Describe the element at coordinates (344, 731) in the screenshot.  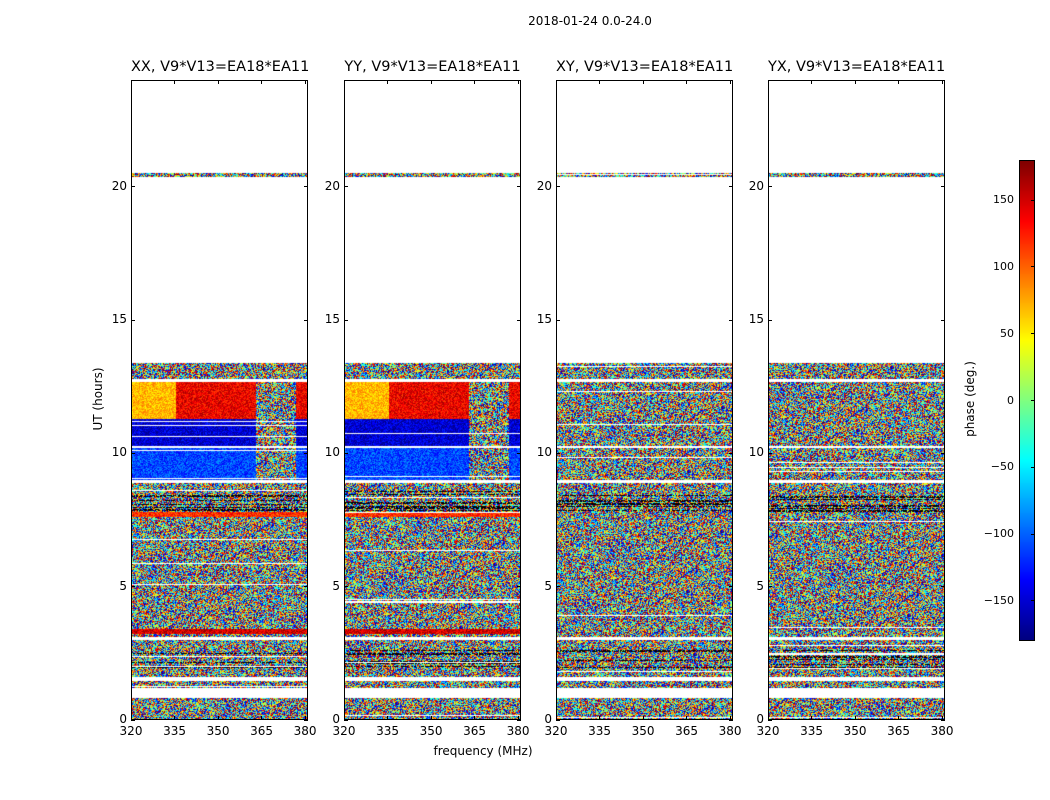
I see `x-tick-label-yy-320: 320` at that location.